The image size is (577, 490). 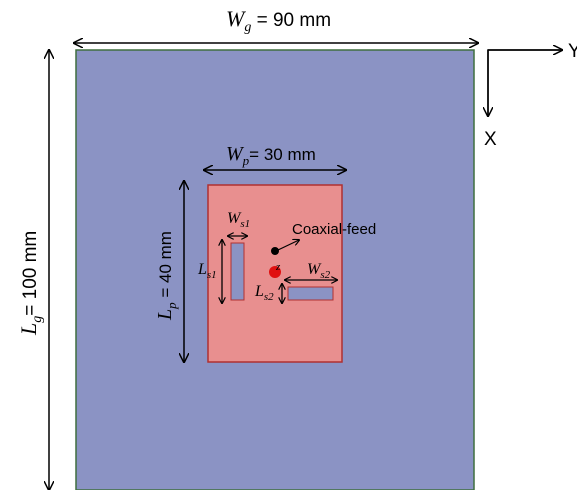 What do you see at coordinates (30, 283) in the screenshot?
I see `lg-label: Lg= 100 mm` at bounding box center [30, 283].